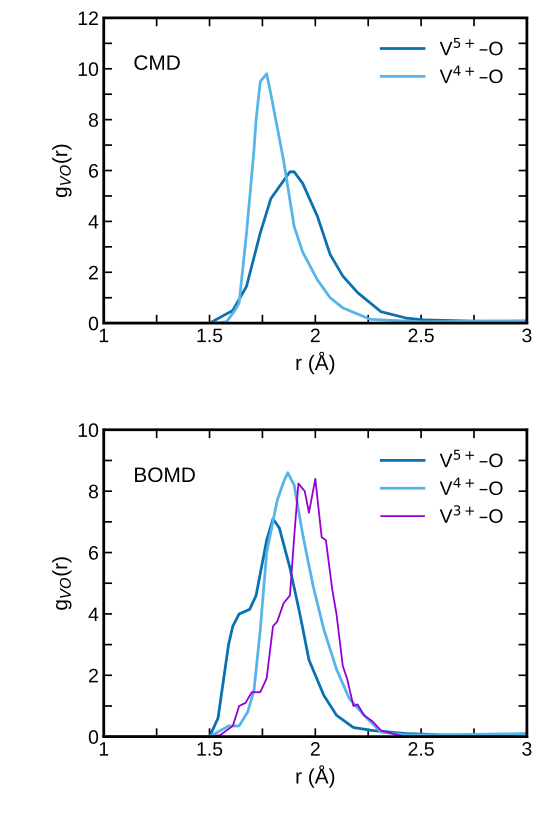 This screenshot has height=814, width=546. What do you see at coordinates (88, 18) in the screenshot?
I see `y-tick-label: 12` at bounding box center [88, 18].